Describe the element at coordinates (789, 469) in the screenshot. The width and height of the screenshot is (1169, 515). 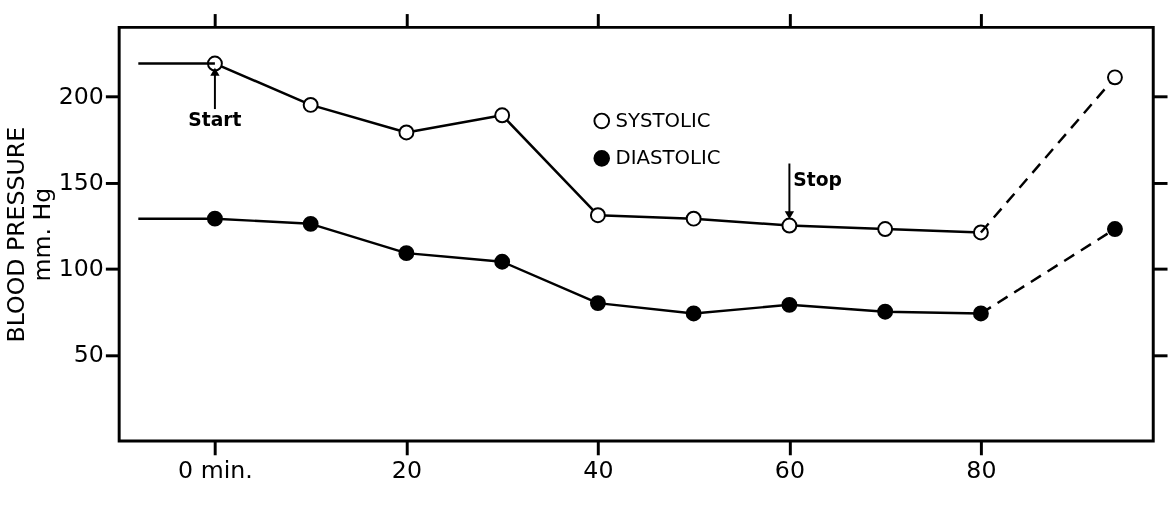
I see `x-tick-label: 60` at that location.